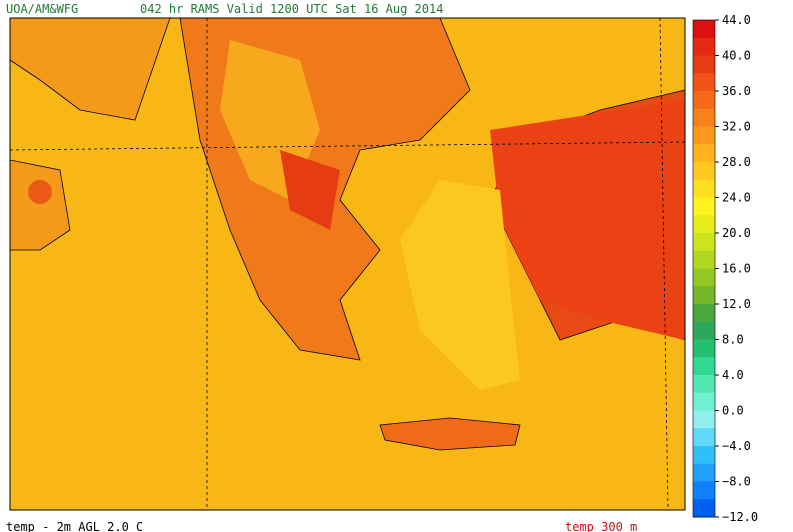 The image size is (793, 532). Describe the element at coordinates (736, 127) in the screenshot. I see `tick-label: 32.0` at that location.